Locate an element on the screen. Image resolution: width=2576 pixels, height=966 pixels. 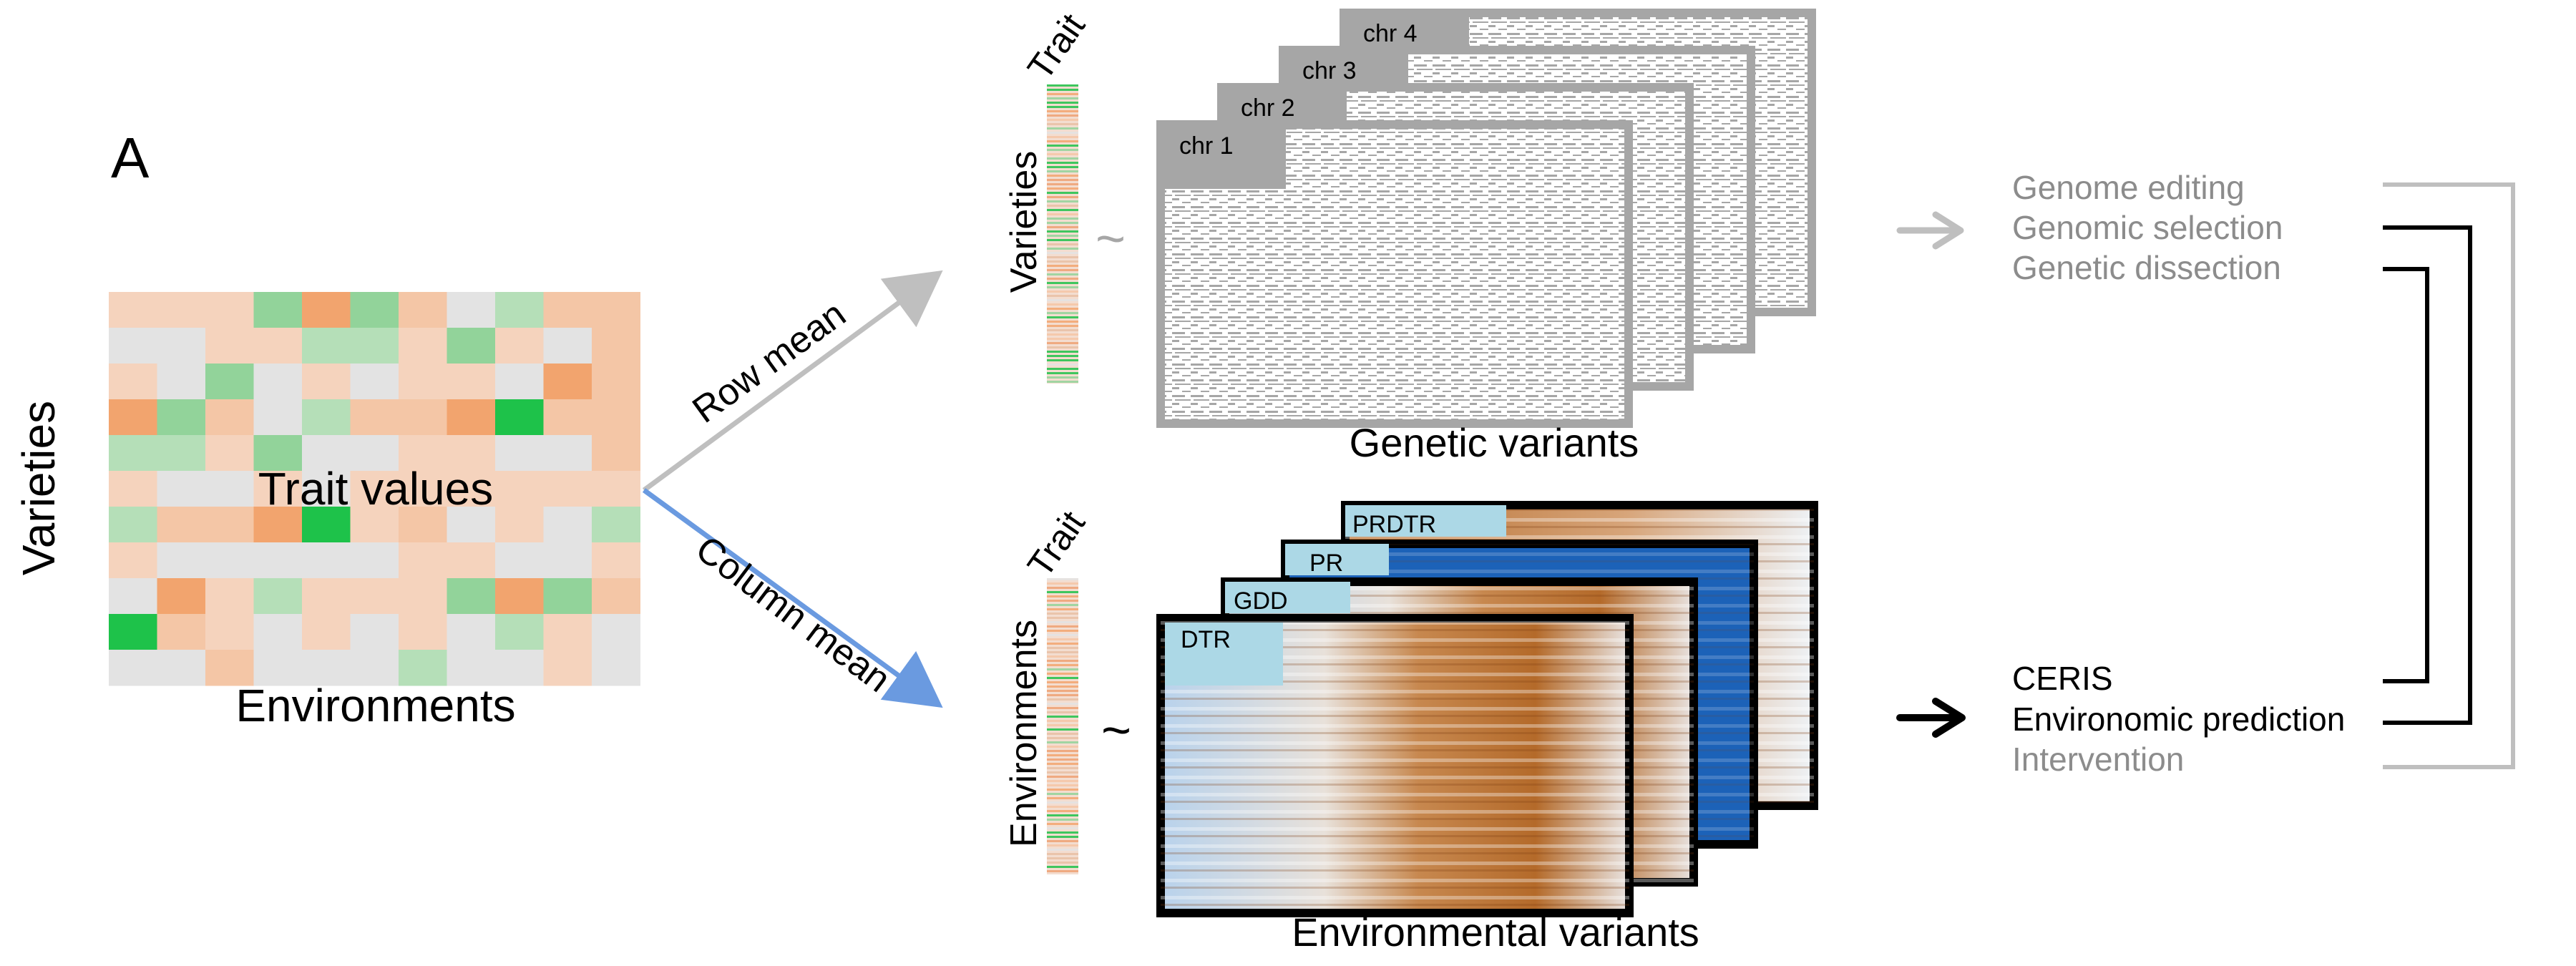
env-application-arrow is located at coordinates (1931, 718).